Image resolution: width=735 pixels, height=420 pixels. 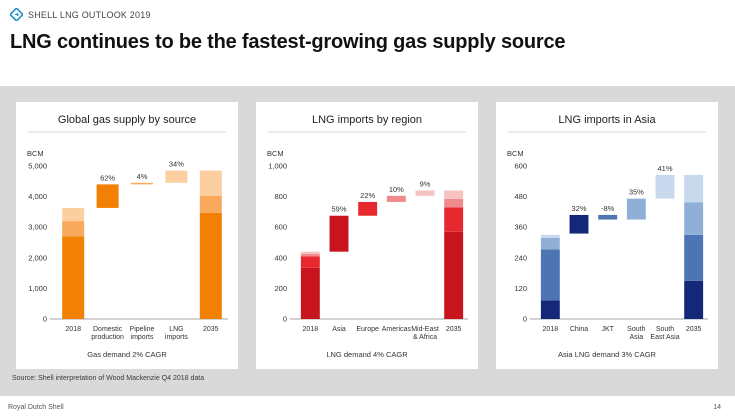 What do you see at coordinates (636, 209) in the screenshot?
I see `increment-bar-south-asia` at bounding box center [636, 209].